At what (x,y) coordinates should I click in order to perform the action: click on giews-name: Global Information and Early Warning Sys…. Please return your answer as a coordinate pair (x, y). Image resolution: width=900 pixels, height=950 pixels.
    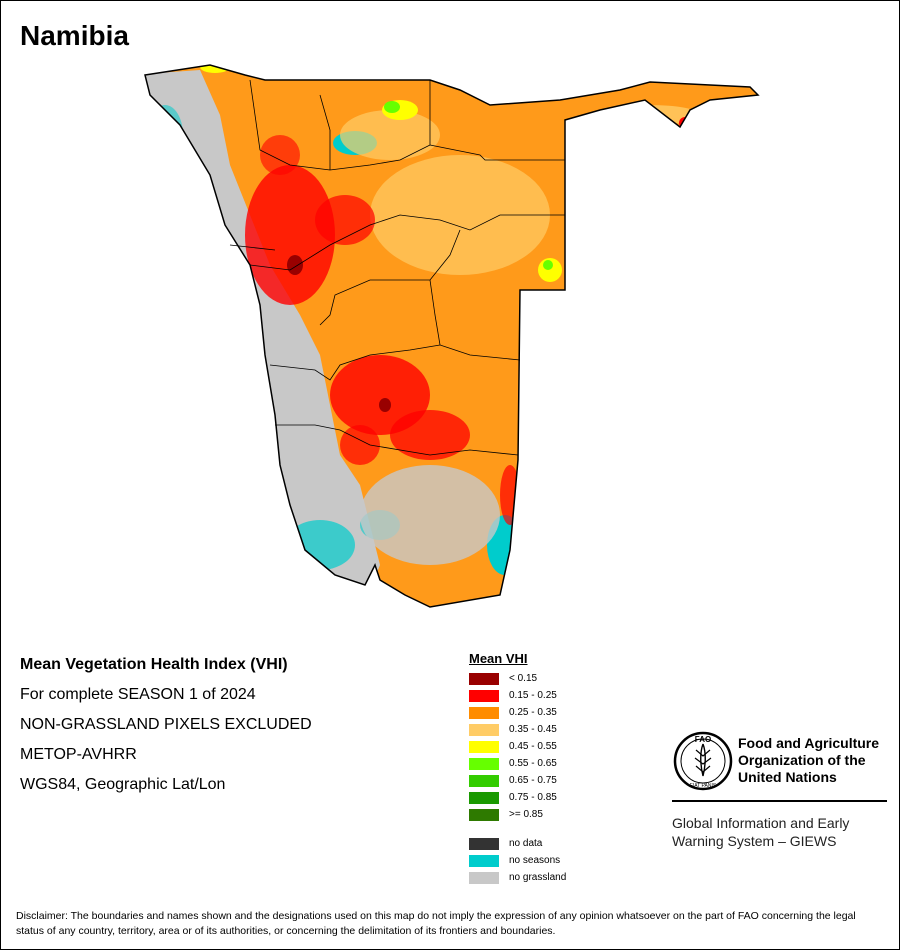
    Looking at the image, I should click on (779, 832).